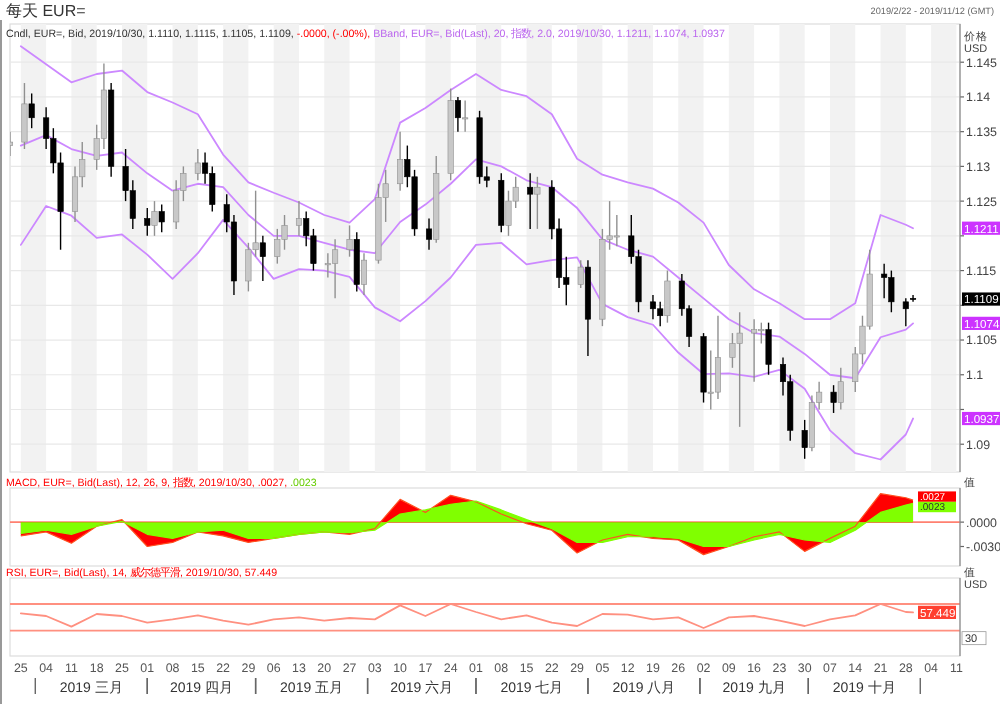 The width and height of the screenshot is (1000, 704). I want to click on chart-title: 每天 EUR=, so click(46, 11).